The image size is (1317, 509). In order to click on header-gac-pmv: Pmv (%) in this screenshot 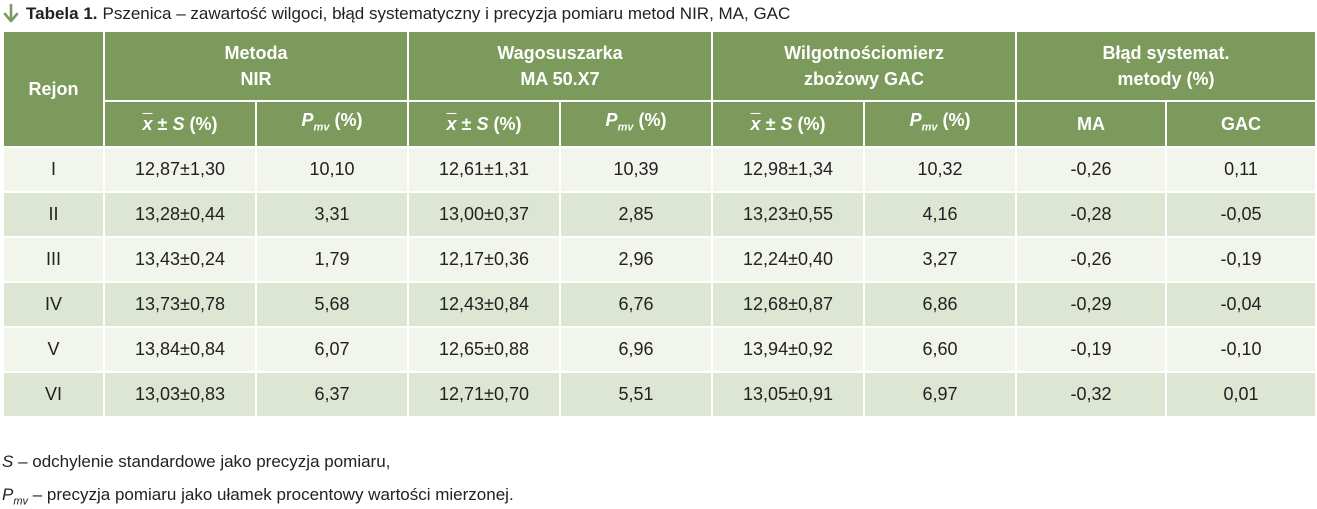, I will do `click(940, 124)`.